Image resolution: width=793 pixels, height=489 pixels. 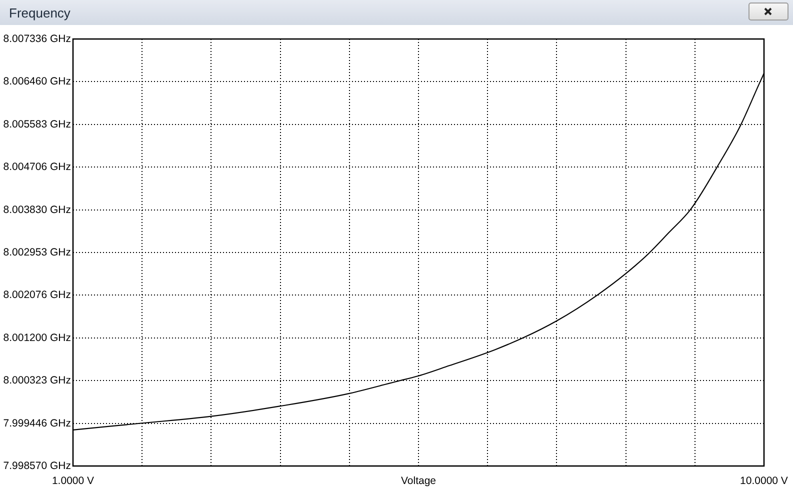 What do you see at coordinates (73, 481) in the screenshot?
I see `x-tick-label: 1.0000 V` at bounding box center [73, 481].